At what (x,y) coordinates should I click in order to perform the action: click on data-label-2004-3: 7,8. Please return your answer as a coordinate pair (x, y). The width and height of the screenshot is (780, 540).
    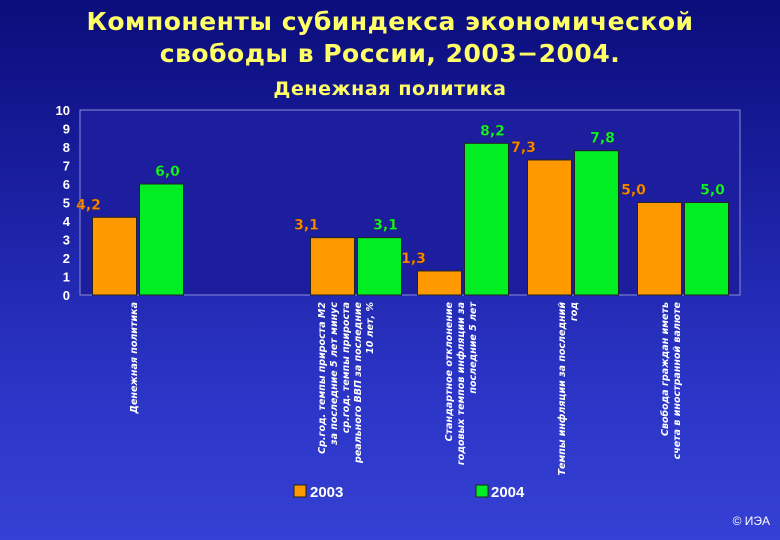
    Looking at the image, I should click on (602, 139).